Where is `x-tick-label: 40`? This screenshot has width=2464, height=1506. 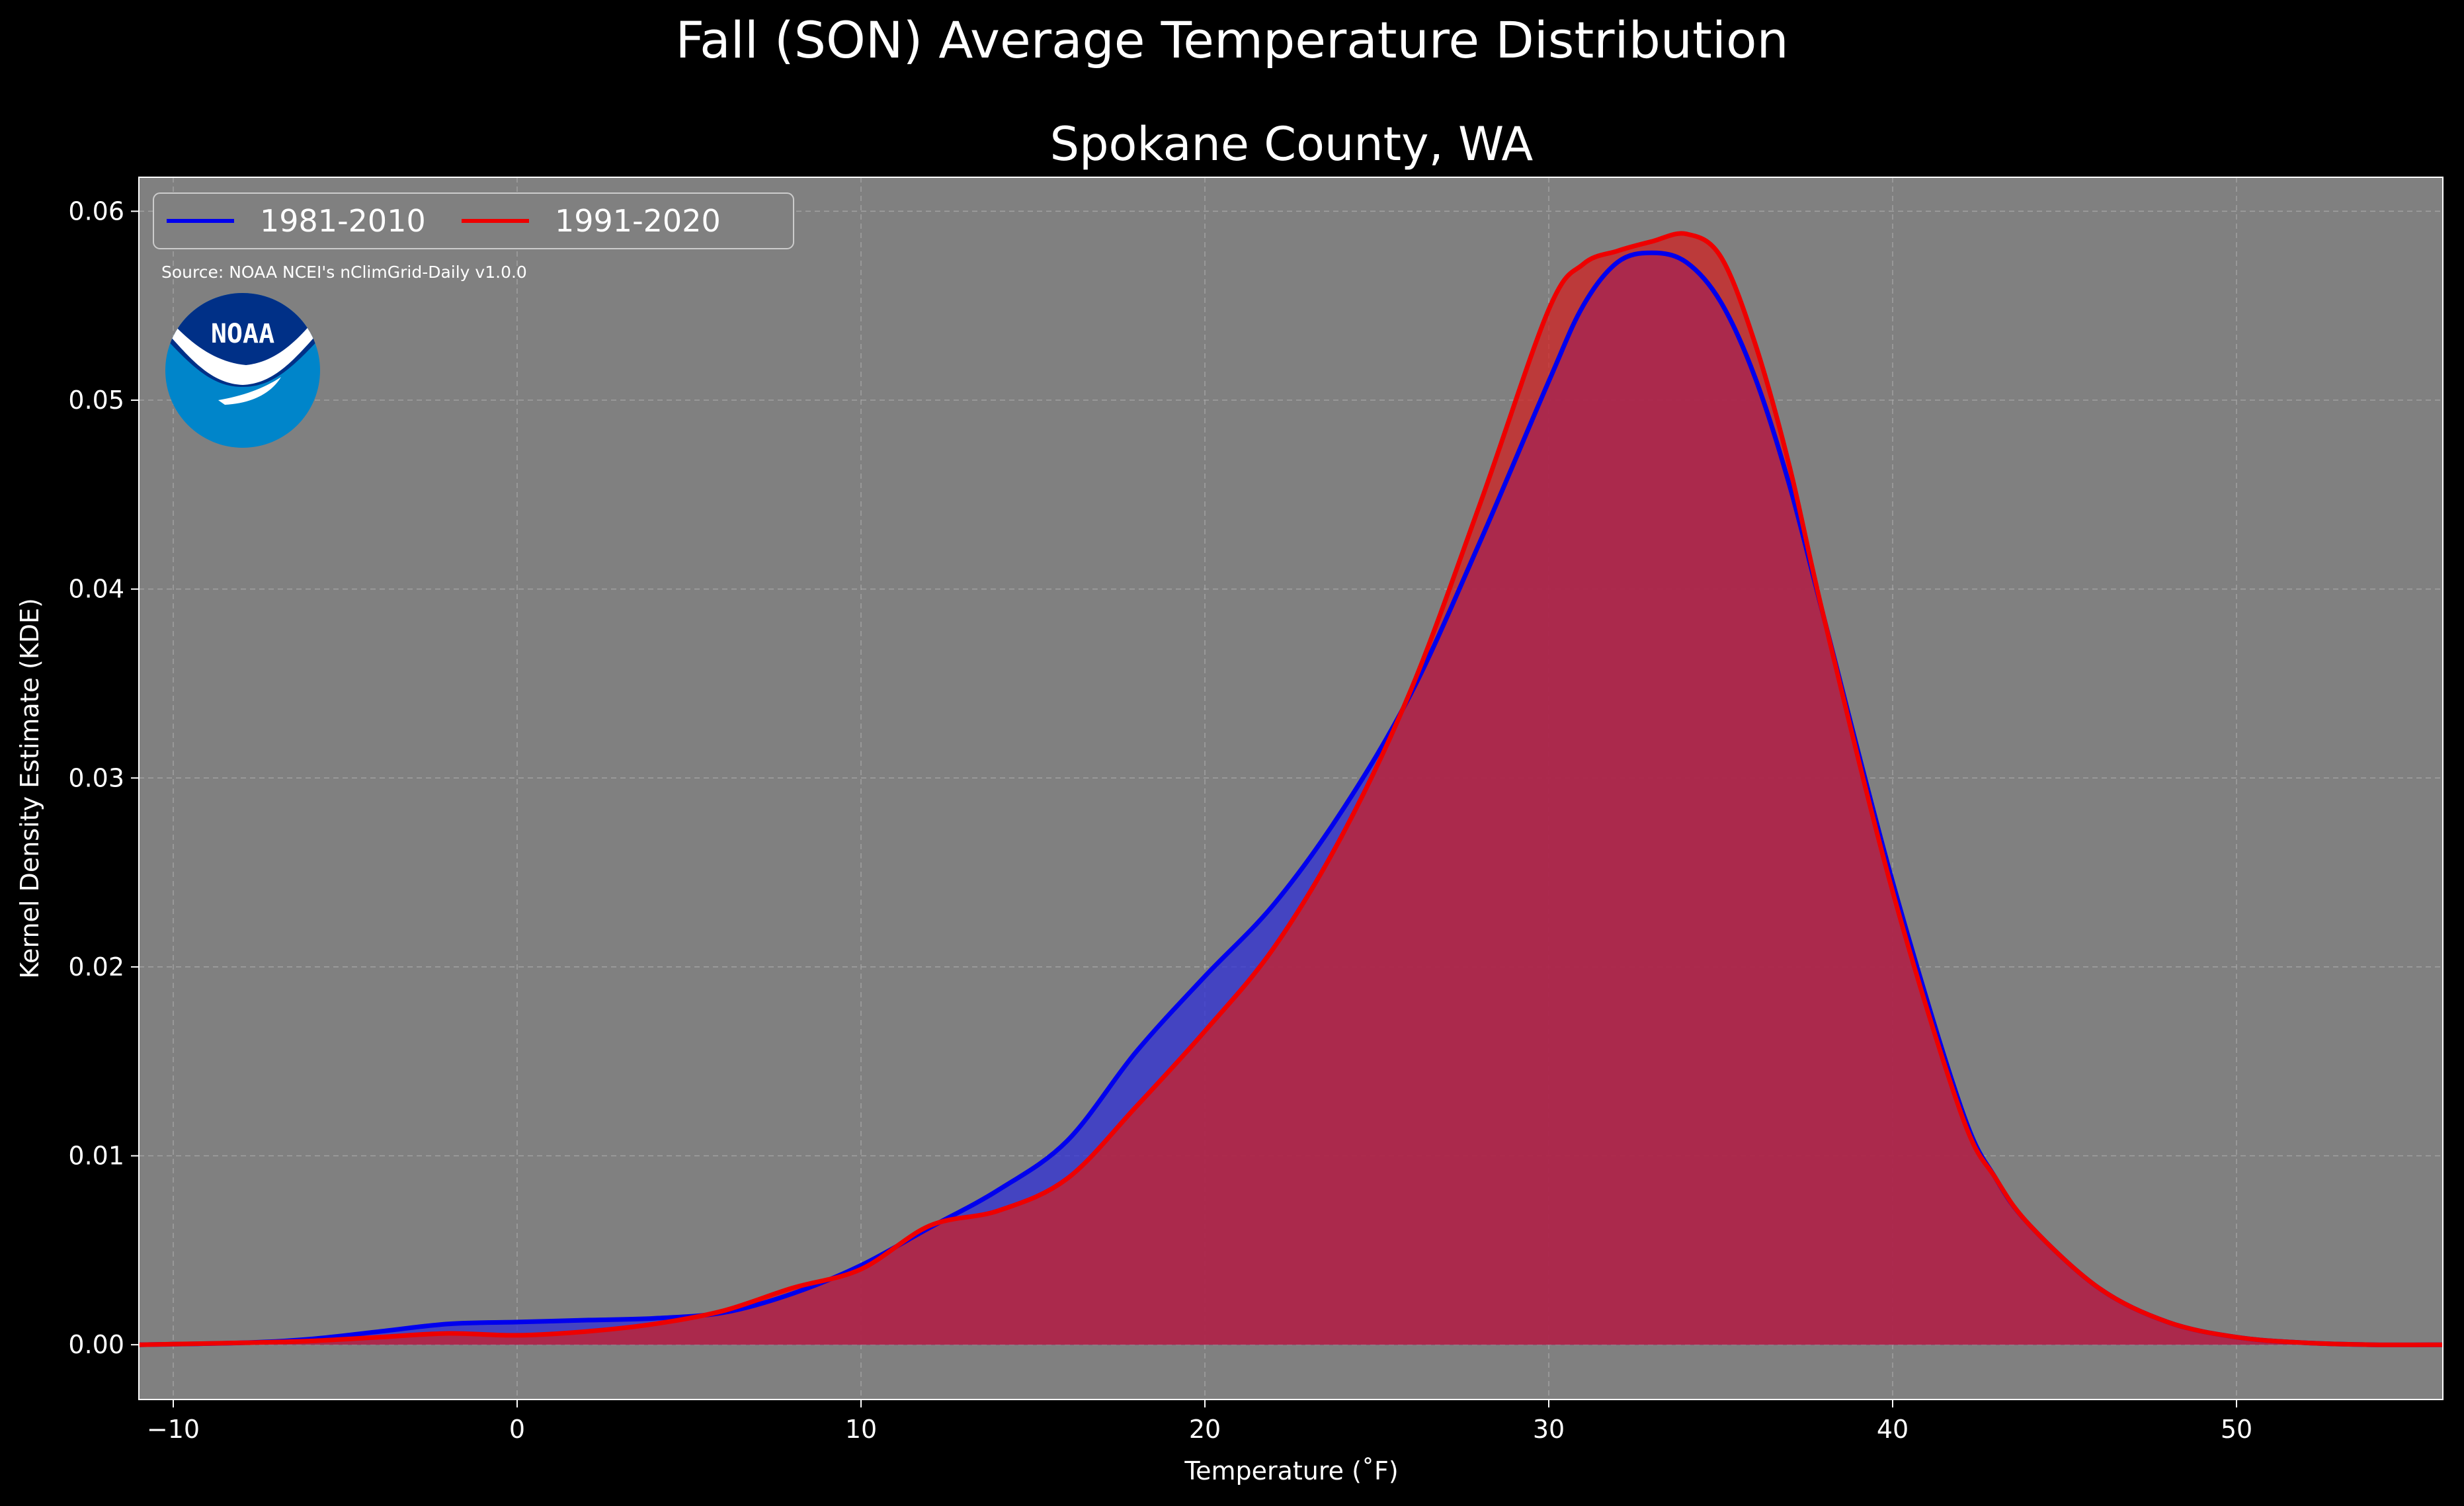
x-tick-label: 40 is located at coordinates (1893, 1429).